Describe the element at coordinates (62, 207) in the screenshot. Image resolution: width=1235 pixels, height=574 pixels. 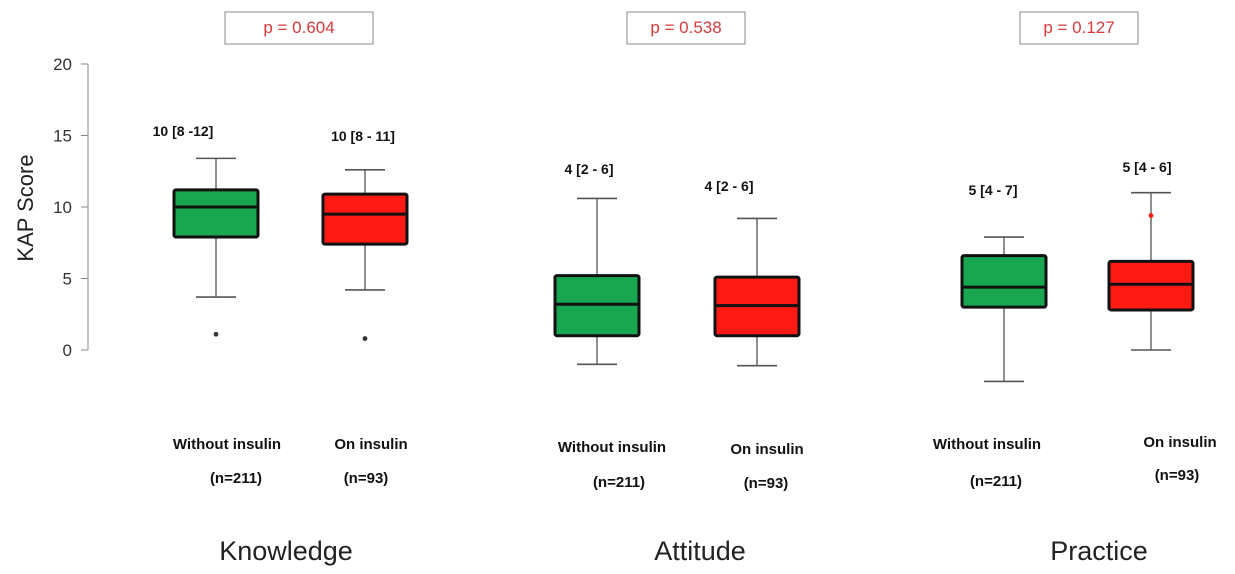
I see `y-tick-label: 10` at that location.